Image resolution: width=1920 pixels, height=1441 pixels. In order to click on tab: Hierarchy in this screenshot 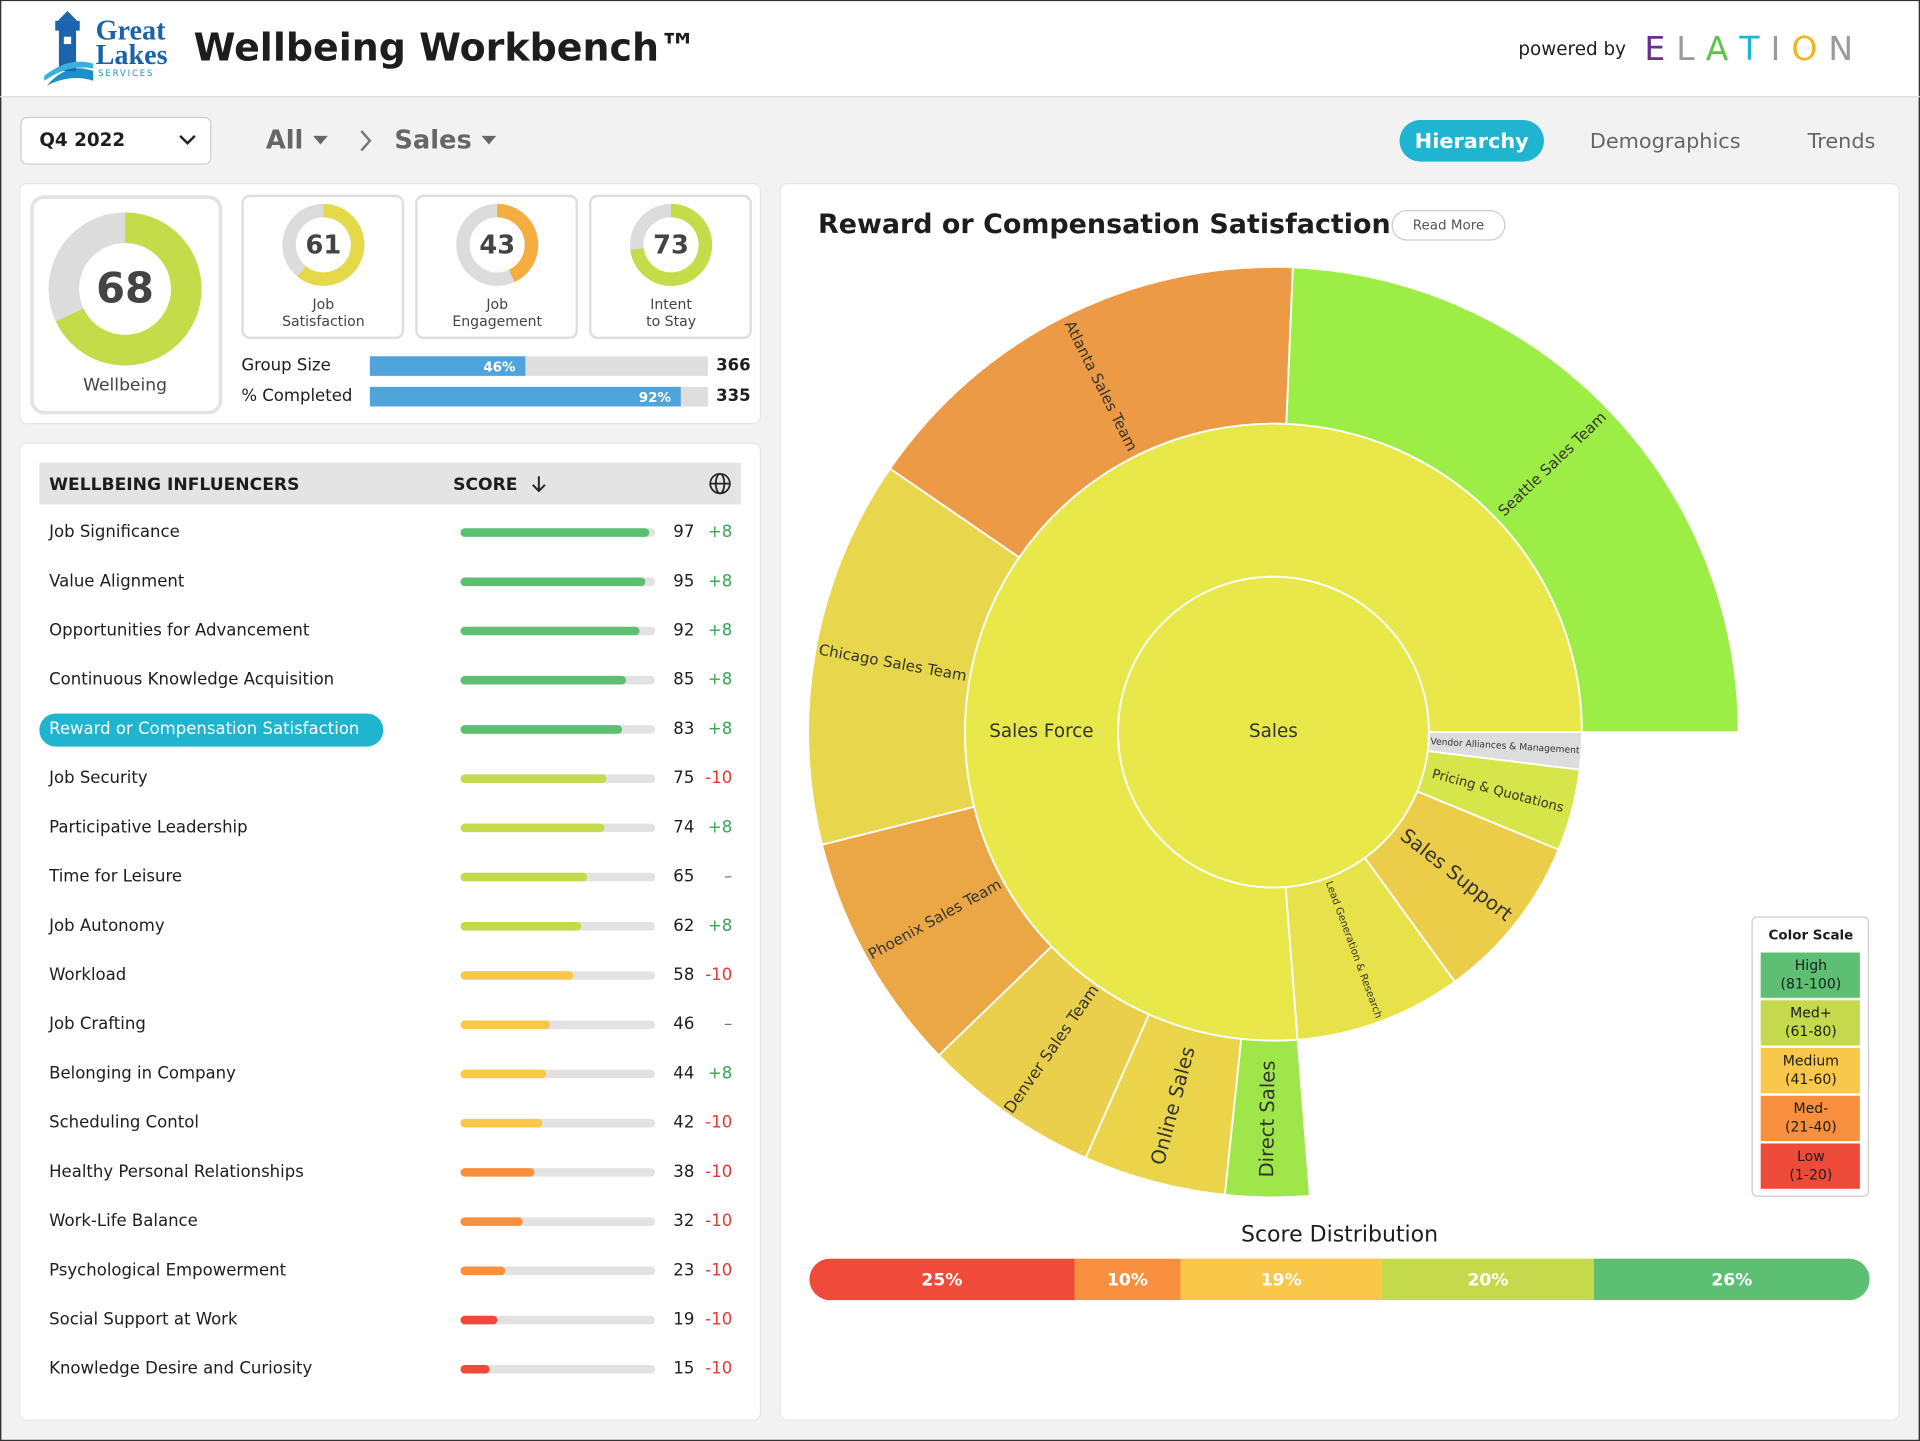, I will do `click(1472, 141)`.